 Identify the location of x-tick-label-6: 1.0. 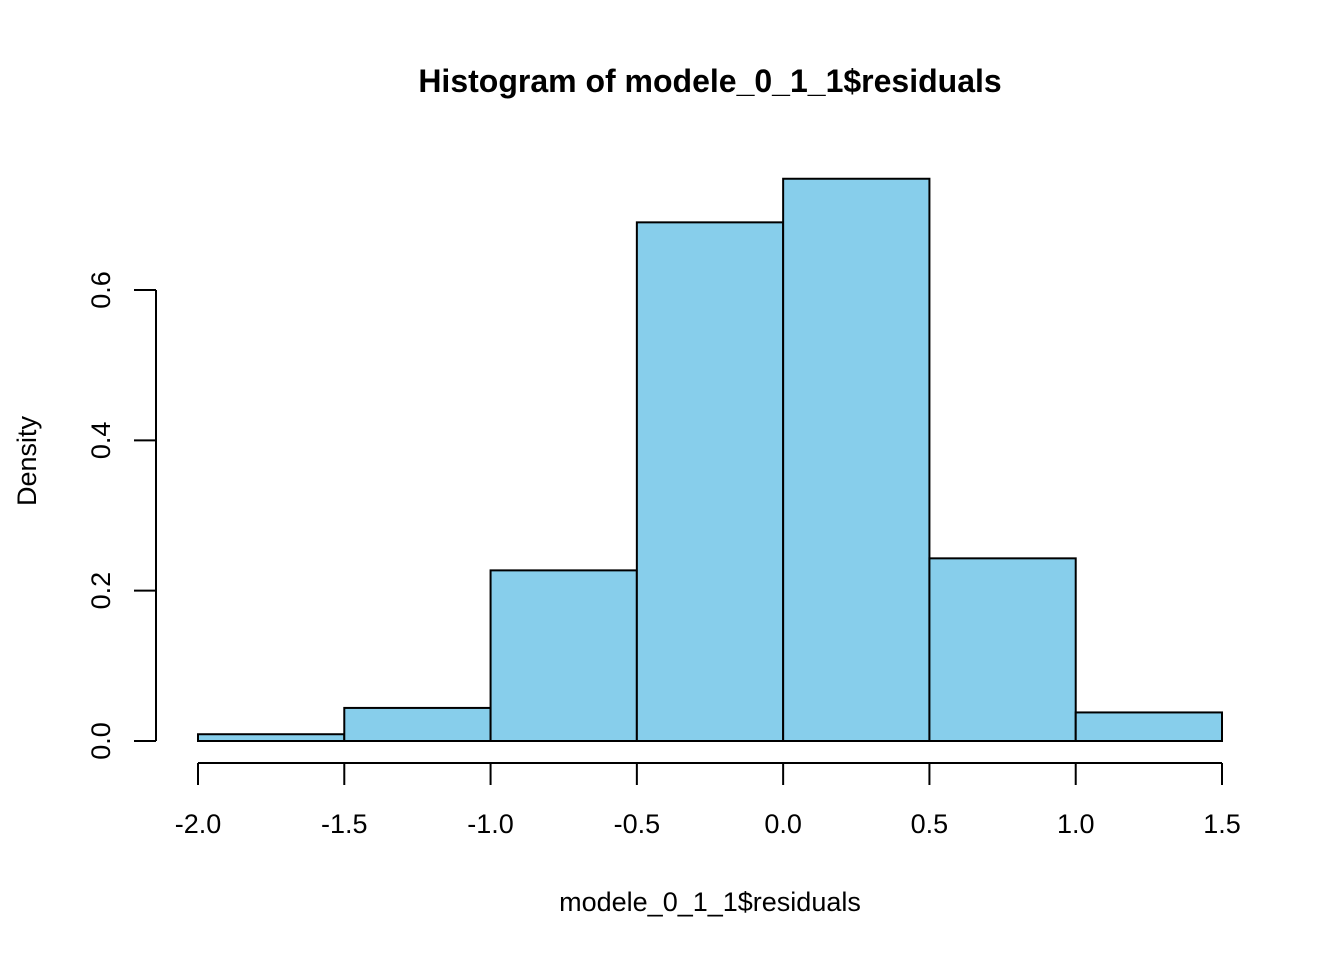
(1076, 824).